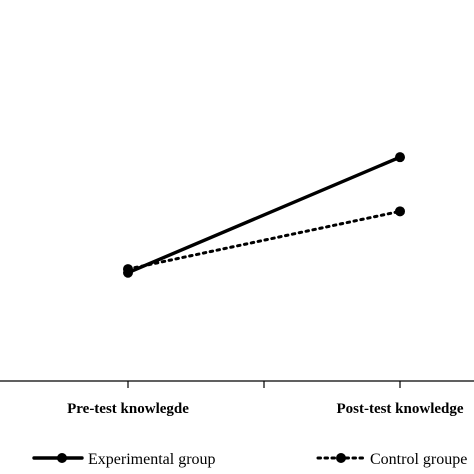  Describe the element at coordinates (399, 409) in the screenshot. I see `x-tick-label-1: Post-test knowledge` at that location.